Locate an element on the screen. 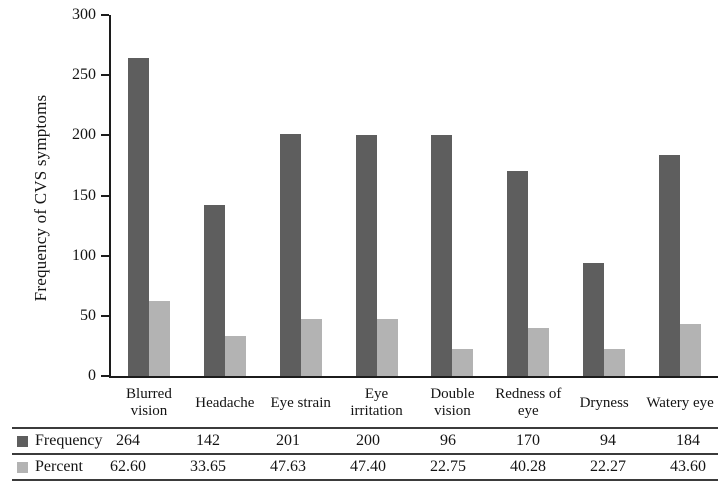  table-value: 62.60 is located at coordinates (128, 466).